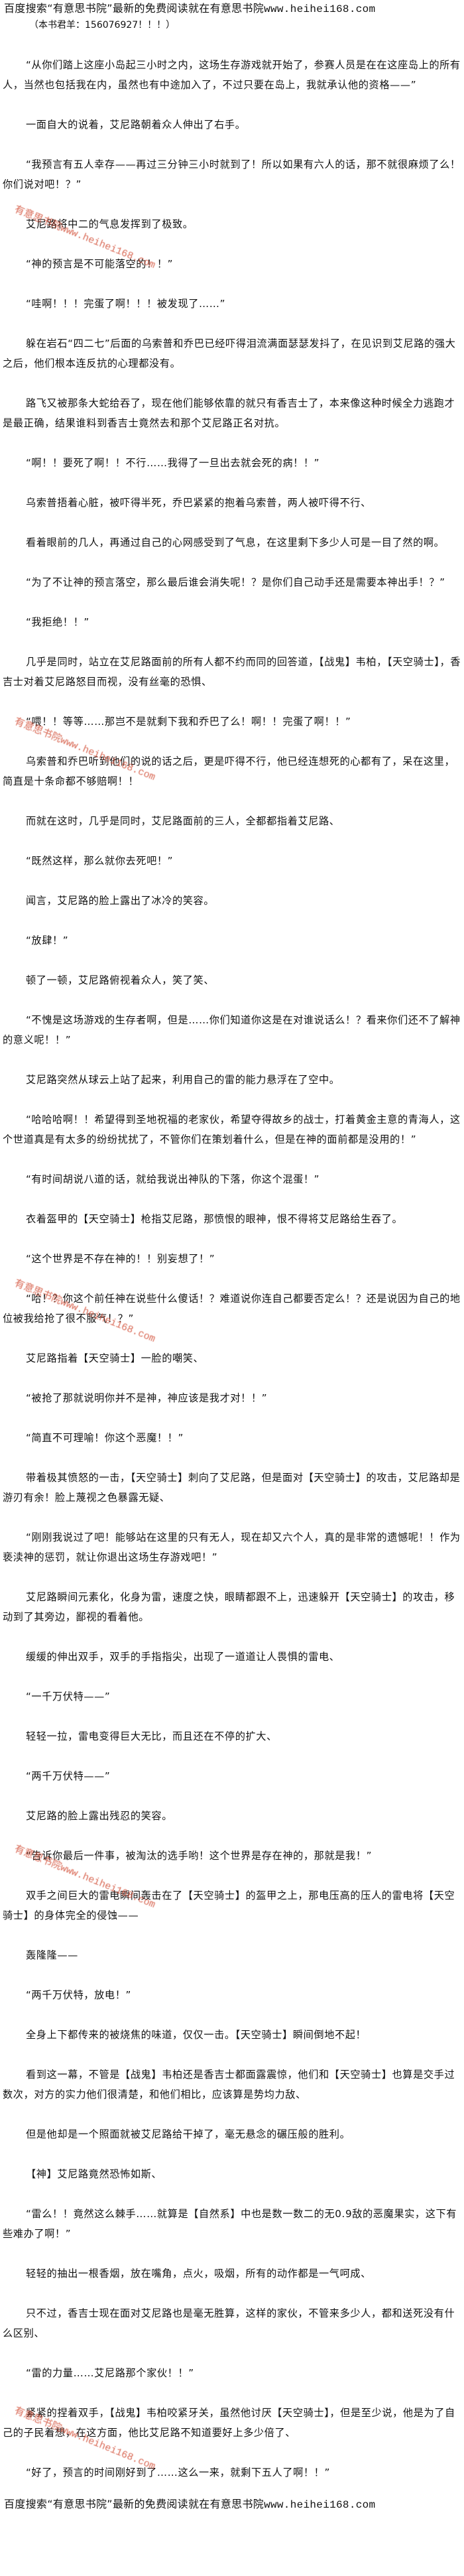  What do you see at coordinates (196, 2035) in the screenshot?
I see `paragraph: 全身上下都传来的被烧焦的味道，仅仅一击。【天空骑士】瞬间倒地不起！` at bounding box center [196, 2035].